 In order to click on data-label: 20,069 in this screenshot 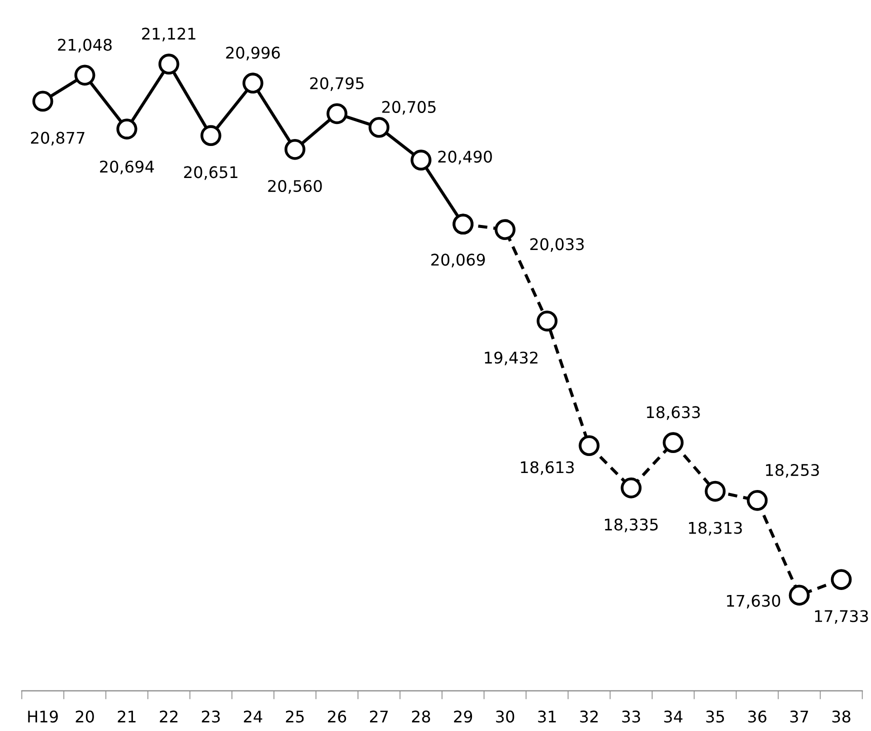, I will do `click(458, 261)`.